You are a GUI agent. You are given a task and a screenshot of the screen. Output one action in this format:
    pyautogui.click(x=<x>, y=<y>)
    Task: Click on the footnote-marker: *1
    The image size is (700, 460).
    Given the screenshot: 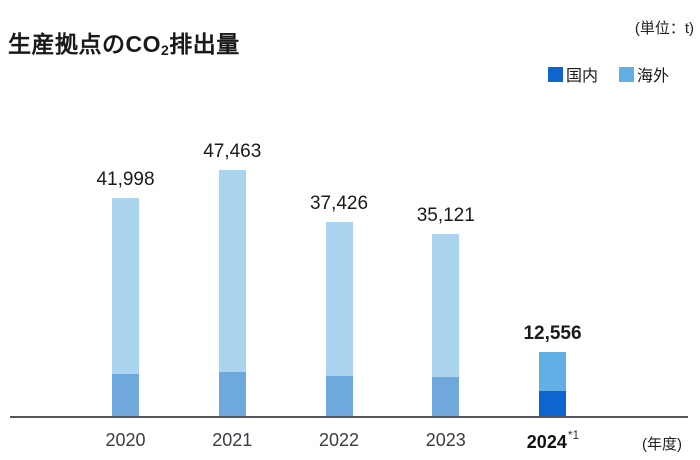 What is the action you would take?
    pyautogui.click(x=573, y=435)
    